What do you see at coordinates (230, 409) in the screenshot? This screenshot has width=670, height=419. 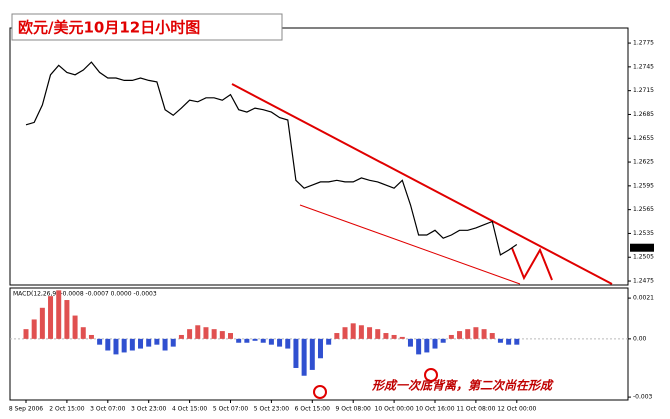 I see `x-tick-label: 5 Oct 07:00` at bounding box center [230, 409].